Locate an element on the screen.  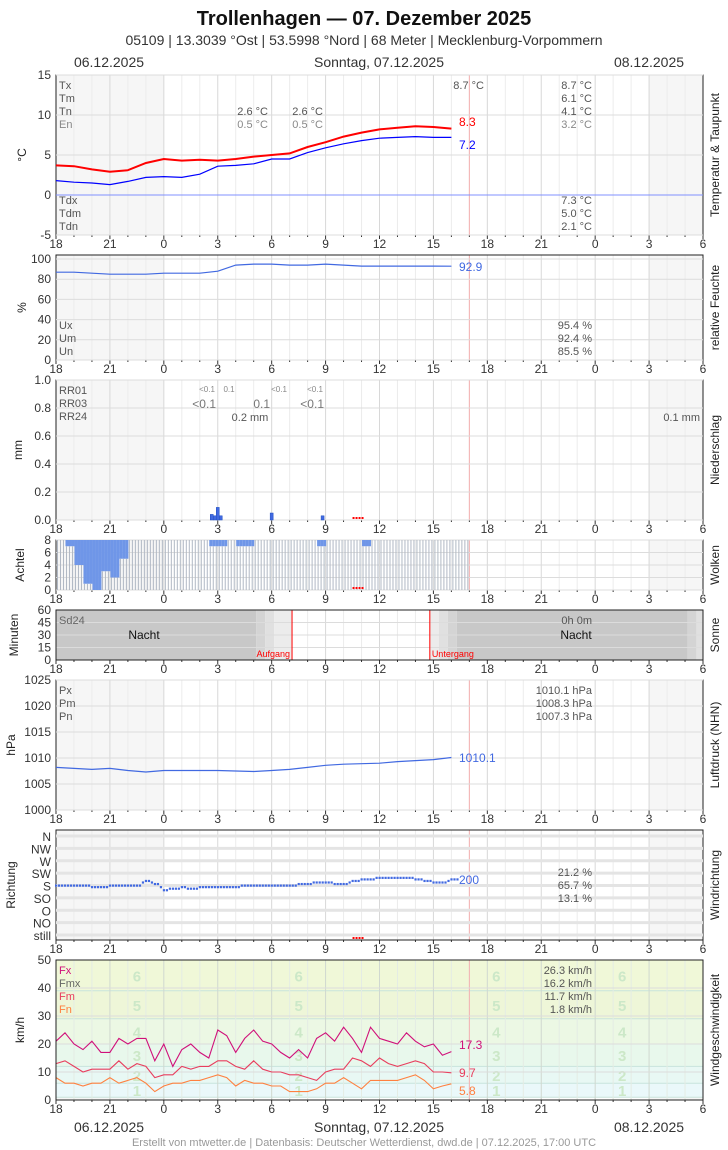
stat-label: Ux is located at coordinates (66, 326).